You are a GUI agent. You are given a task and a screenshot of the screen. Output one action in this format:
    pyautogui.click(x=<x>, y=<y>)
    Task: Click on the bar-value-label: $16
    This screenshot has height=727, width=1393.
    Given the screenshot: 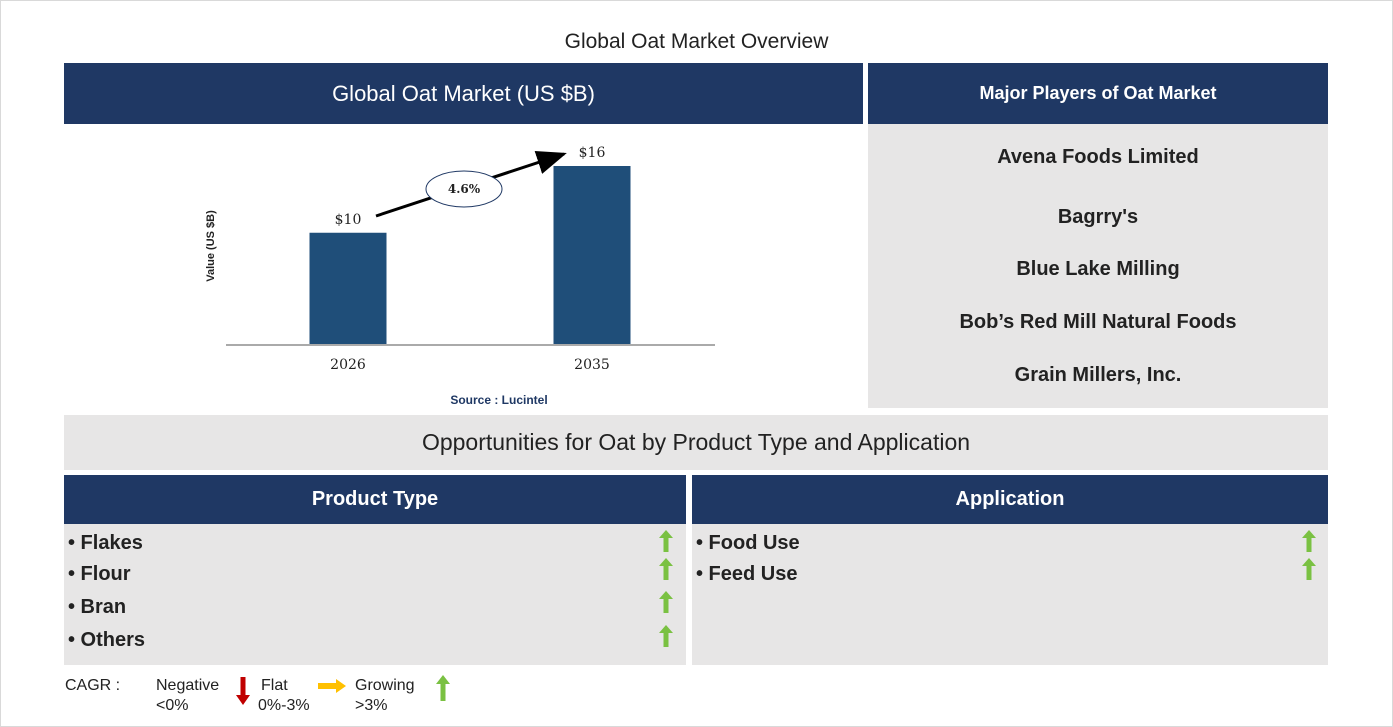 What is the action you would take?
    pyautogui.click(x=592, y=153)
    